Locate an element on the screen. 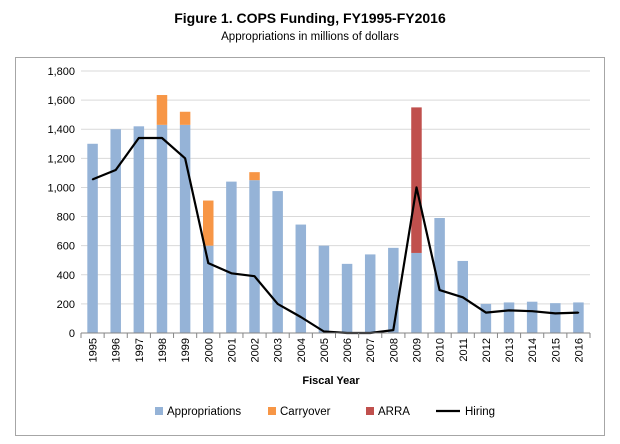 The width and height of the screenshot is (620, 444). hiring-point-1999 is located at coordinates (185, 158).